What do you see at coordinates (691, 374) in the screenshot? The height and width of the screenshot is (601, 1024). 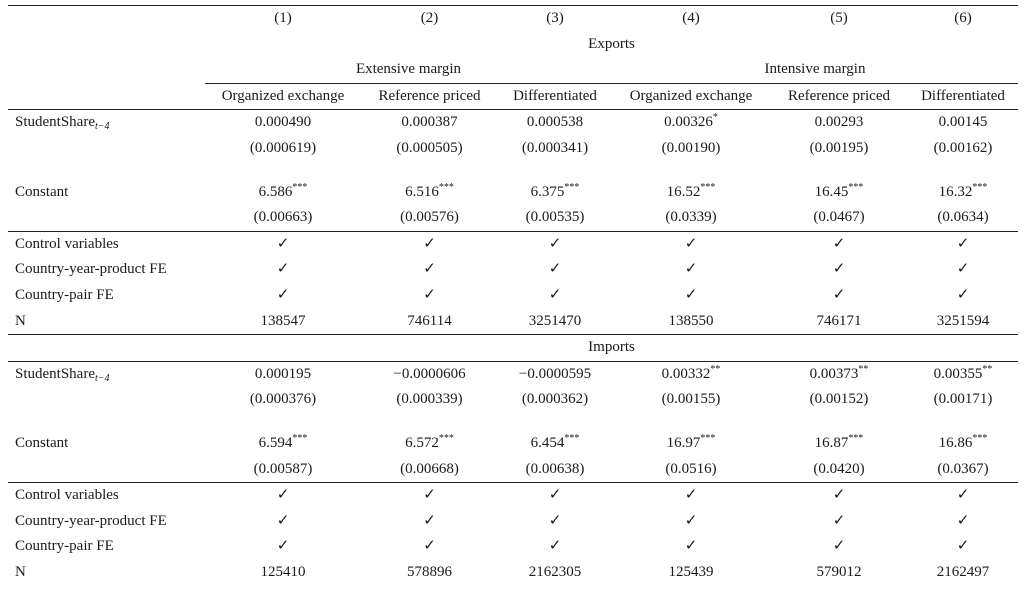 I see `coef-cell: 0.00332**` at bounding box center [691, 374].